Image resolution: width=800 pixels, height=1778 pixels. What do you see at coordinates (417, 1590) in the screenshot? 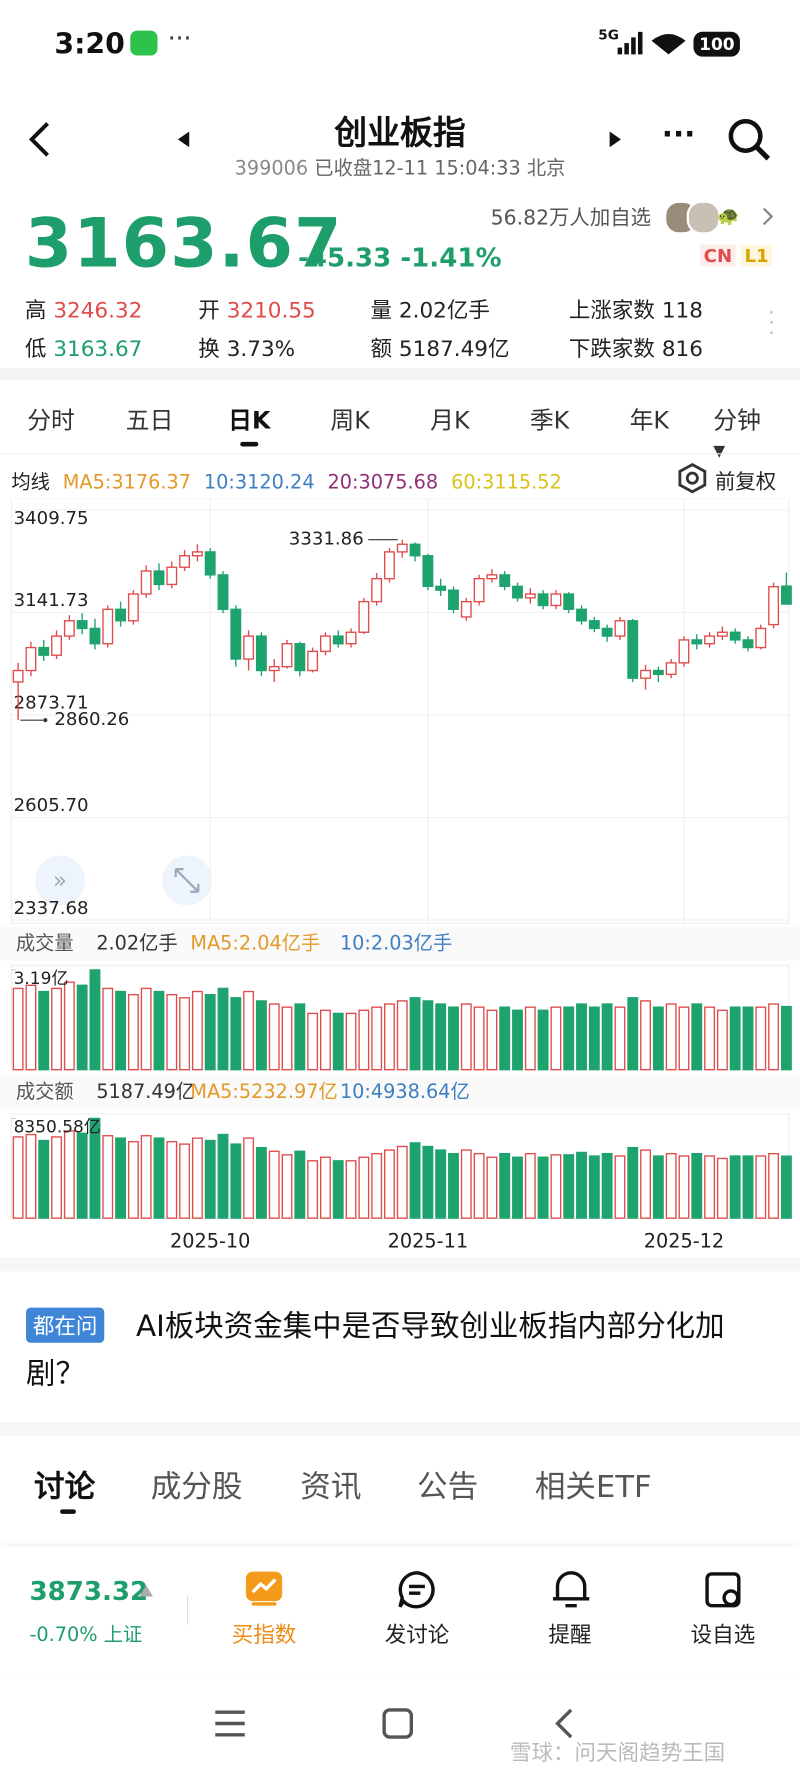
I see `discuss-icon` at bounding box center [417, 1590].